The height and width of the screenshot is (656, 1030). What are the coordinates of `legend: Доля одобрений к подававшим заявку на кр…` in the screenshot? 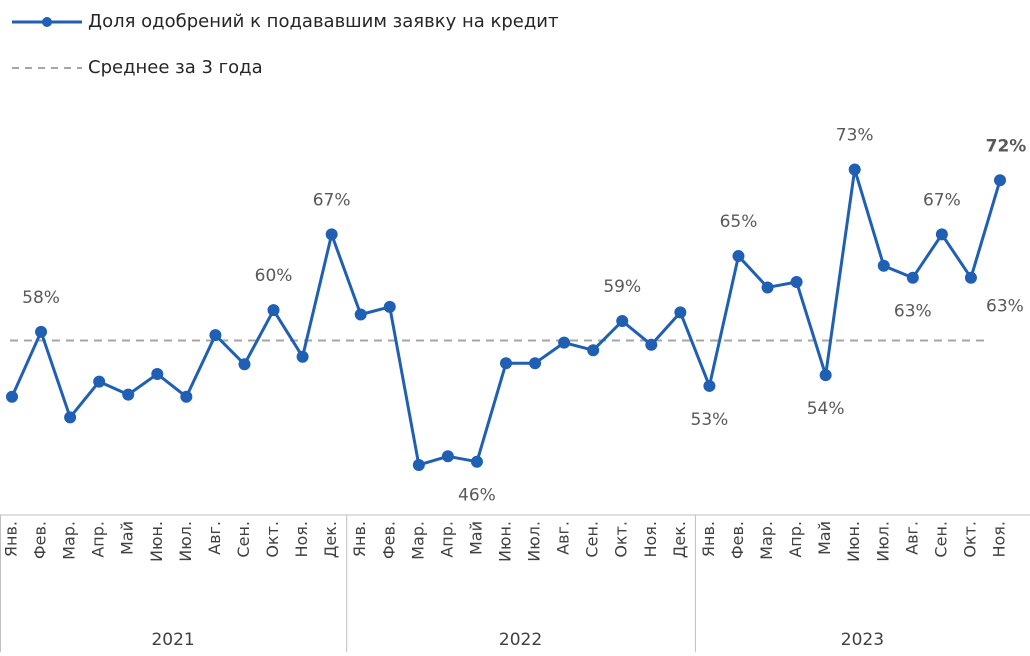 It's located at (285, 44).